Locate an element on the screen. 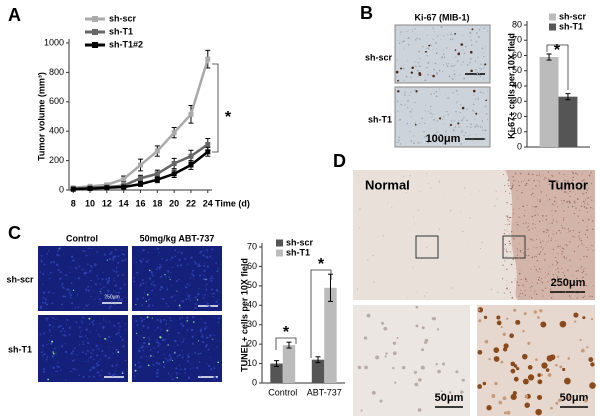 The width and height of the screenshot is (600, 419). y-tick-label: 40 is located at coordinates (252, 305).